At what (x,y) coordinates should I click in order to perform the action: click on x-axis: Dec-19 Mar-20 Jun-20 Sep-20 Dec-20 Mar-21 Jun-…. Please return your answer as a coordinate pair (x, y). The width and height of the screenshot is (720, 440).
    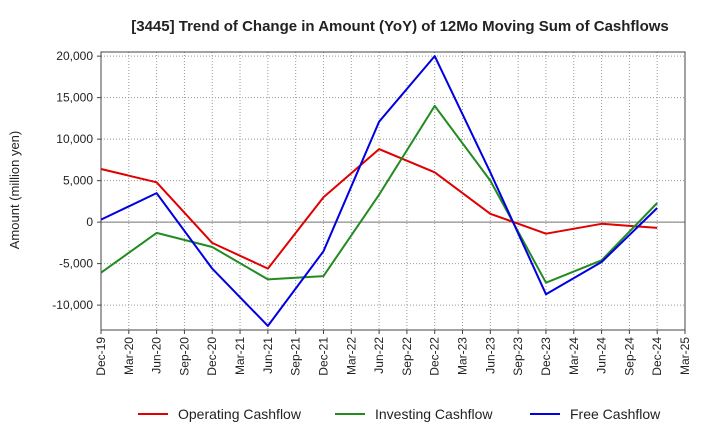
    Looking at the image, I should click on (393, 353).